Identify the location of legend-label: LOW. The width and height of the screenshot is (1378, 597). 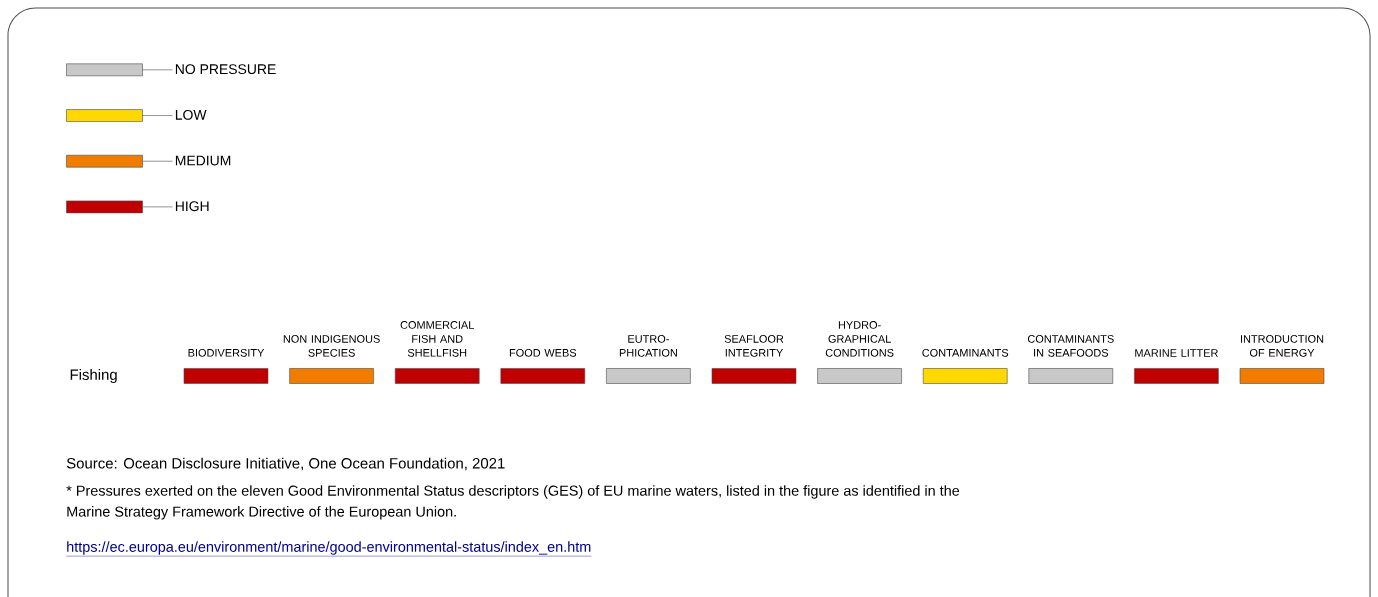
(191, 114).